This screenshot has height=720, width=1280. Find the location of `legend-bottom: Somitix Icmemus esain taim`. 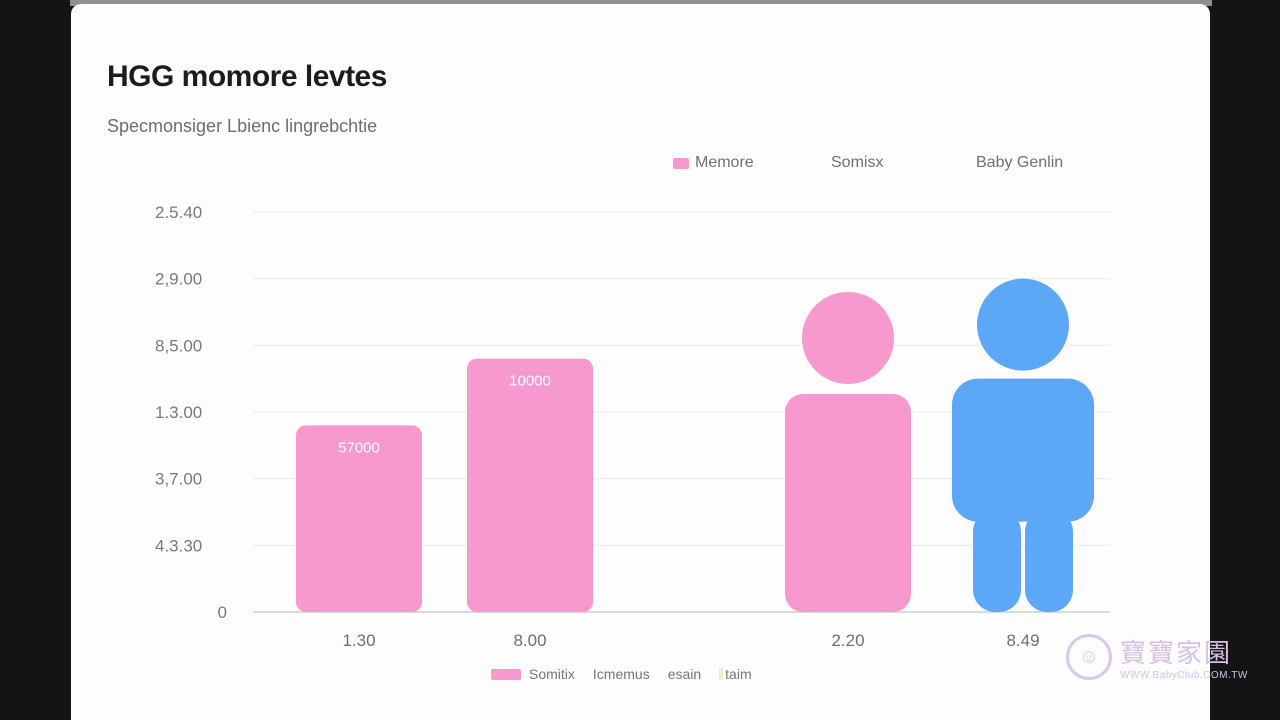

legend-bottom: Somitix Icmemus esain taim is located at coordinates (621, 674).